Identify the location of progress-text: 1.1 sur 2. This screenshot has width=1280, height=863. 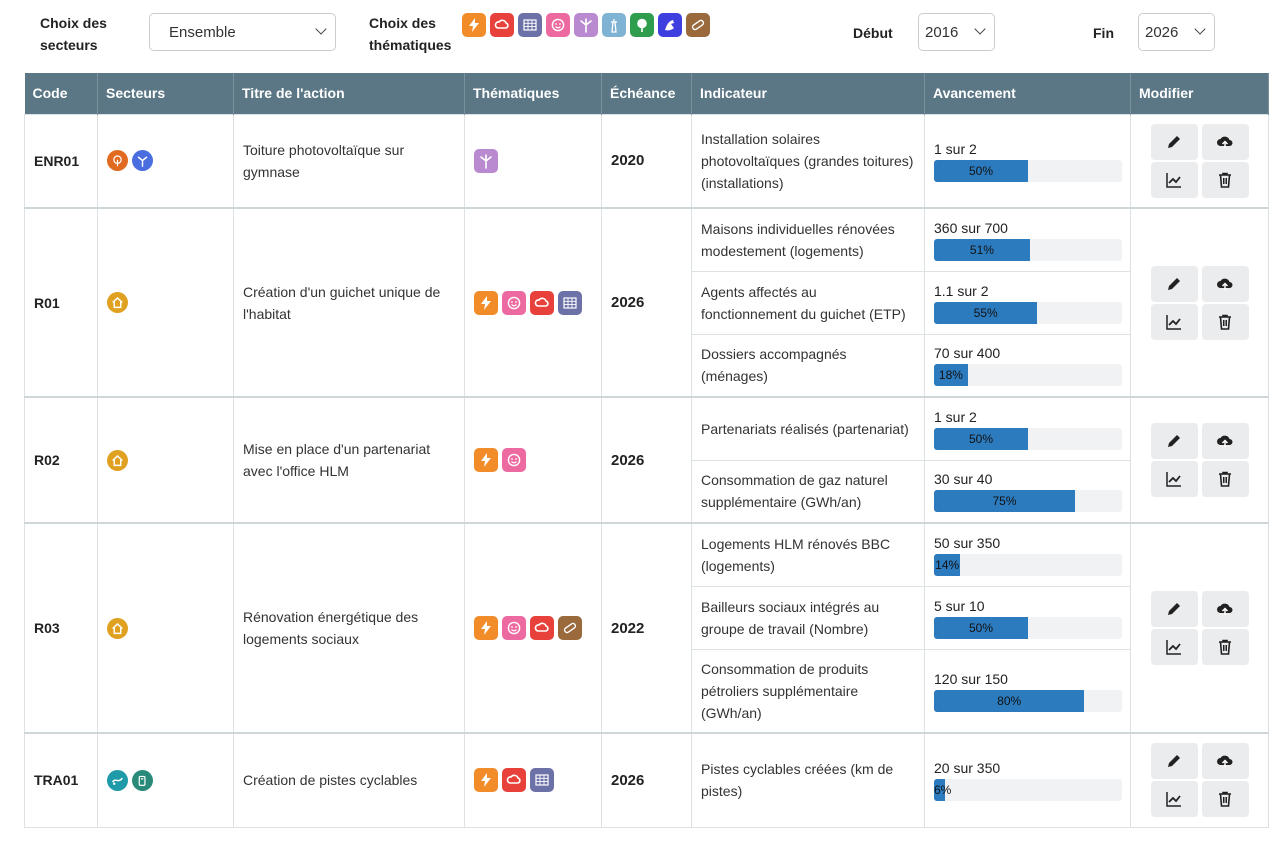
(961, 290).